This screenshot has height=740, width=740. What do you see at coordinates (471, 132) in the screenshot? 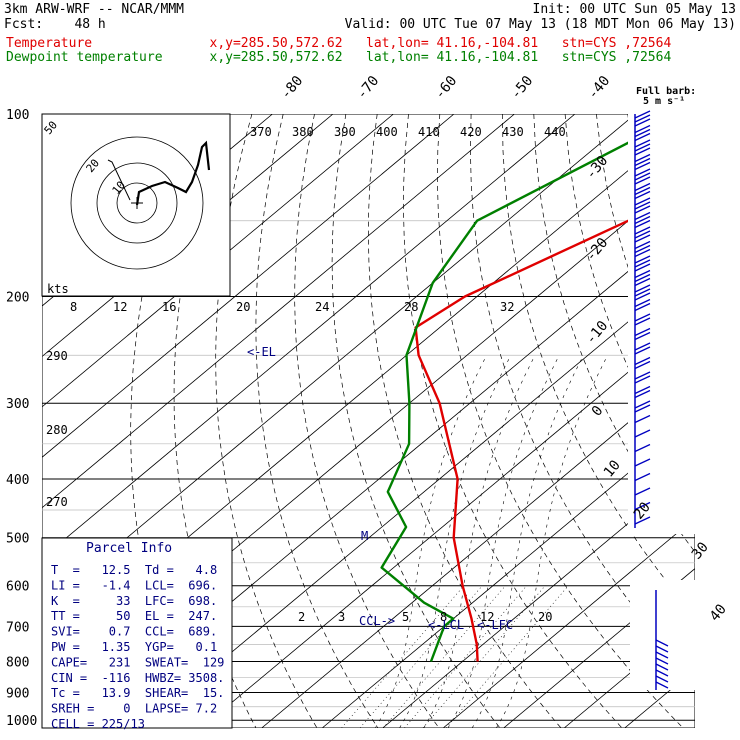
I see `theta-e-label: 420` at bounding box center [471, 132].